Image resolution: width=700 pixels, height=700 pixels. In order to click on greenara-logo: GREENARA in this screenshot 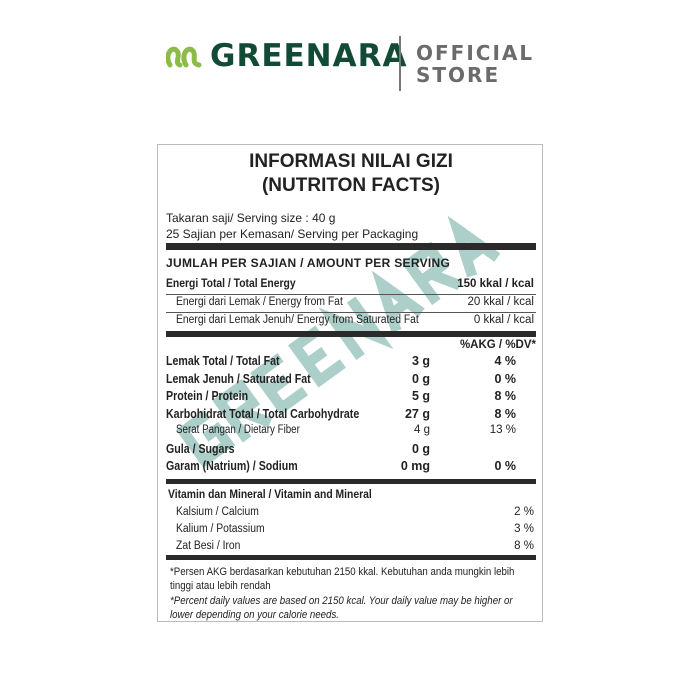, I will do `click(286, 56)`.